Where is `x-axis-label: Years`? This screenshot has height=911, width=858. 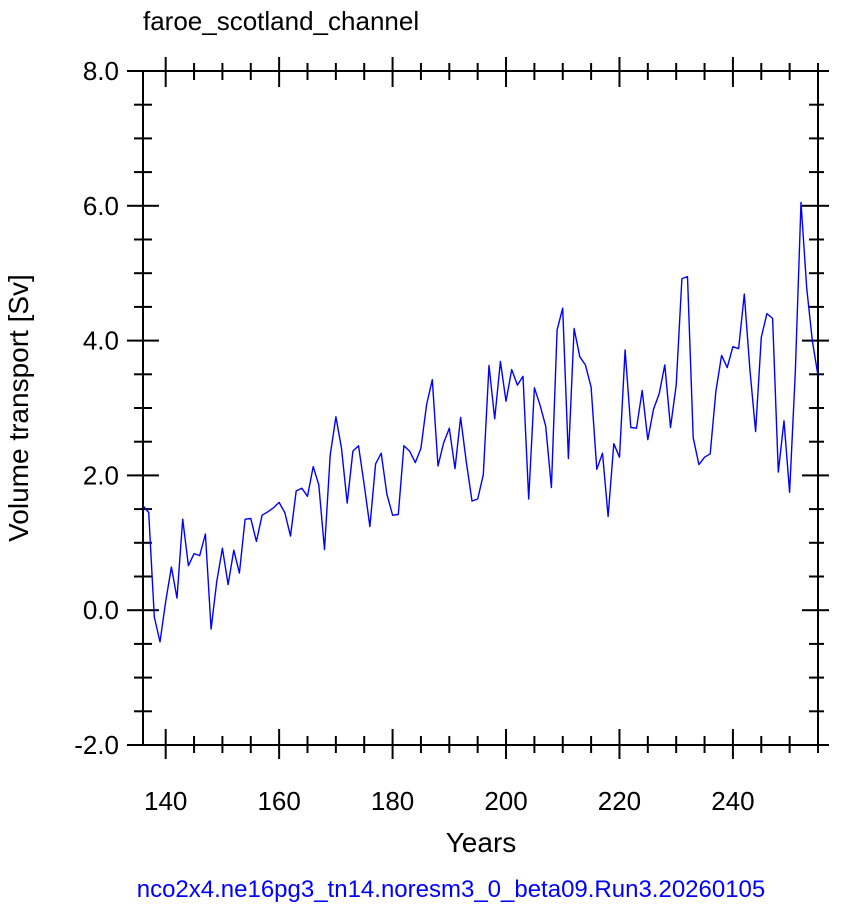 x-axis-label: Years is located at coordinates (481, 842).